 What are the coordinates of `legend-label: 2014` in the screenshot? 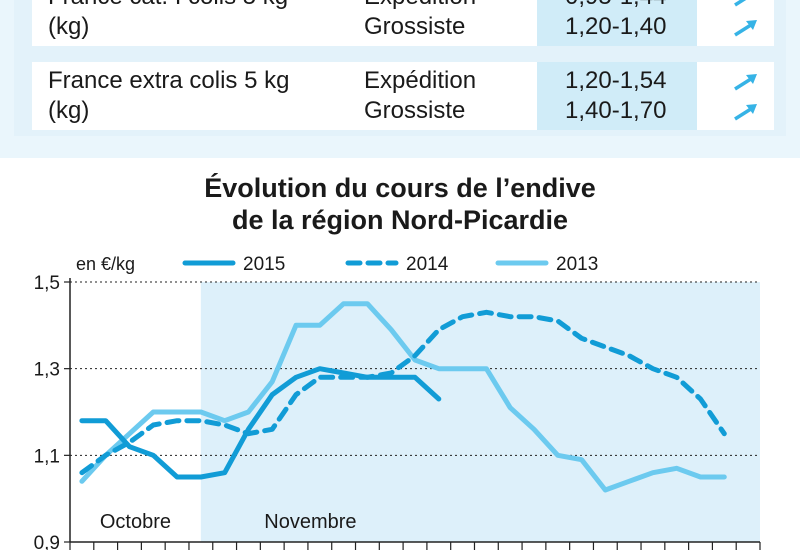 It's located at (427, 264).